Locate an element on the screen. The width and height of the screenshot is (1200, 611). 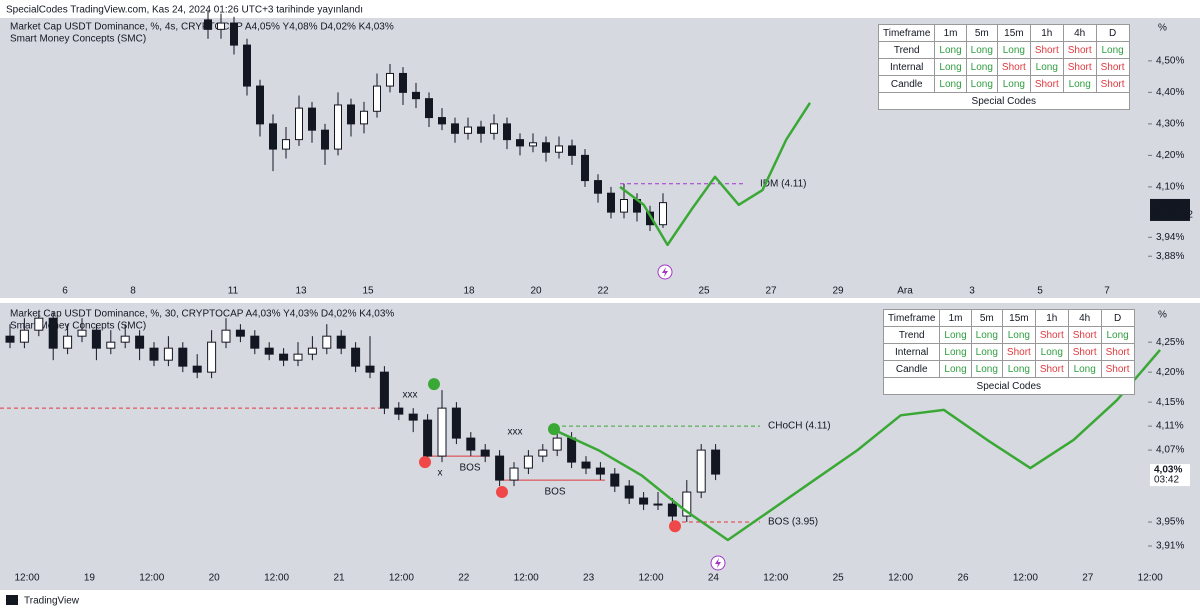
x-tick-label: 7 is located at coordinates (1107, 291).